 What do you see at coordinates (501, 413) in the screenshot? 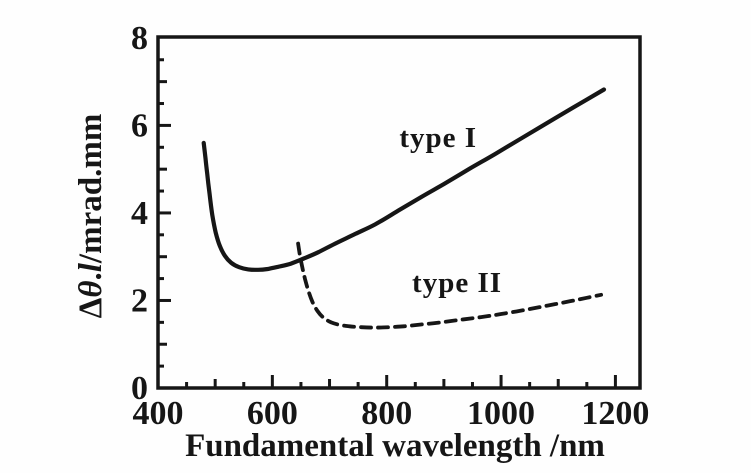
I see `x-tick-label-1000: 1000` at bounding box center [501, 413].